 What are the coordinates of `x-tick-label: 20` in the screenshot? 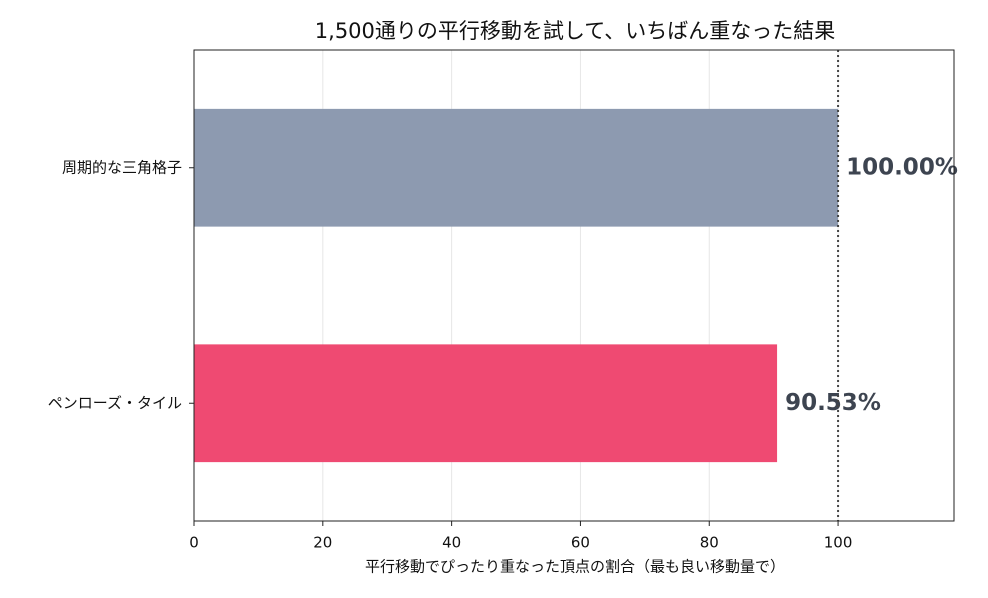 It's located at (322, 543).